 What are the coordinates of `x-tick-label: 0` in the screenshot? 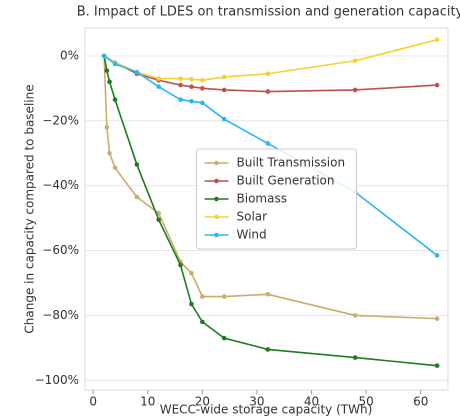 It's located at (93, 402).